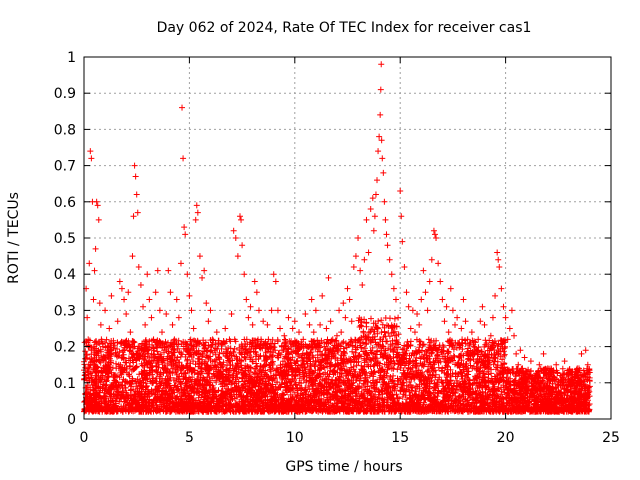 The height and width of the screenshot is (480, 640). Describe the element at coordinates (65, 311) in the screenshot. I see `y-tick-label: 0.3` at that location.